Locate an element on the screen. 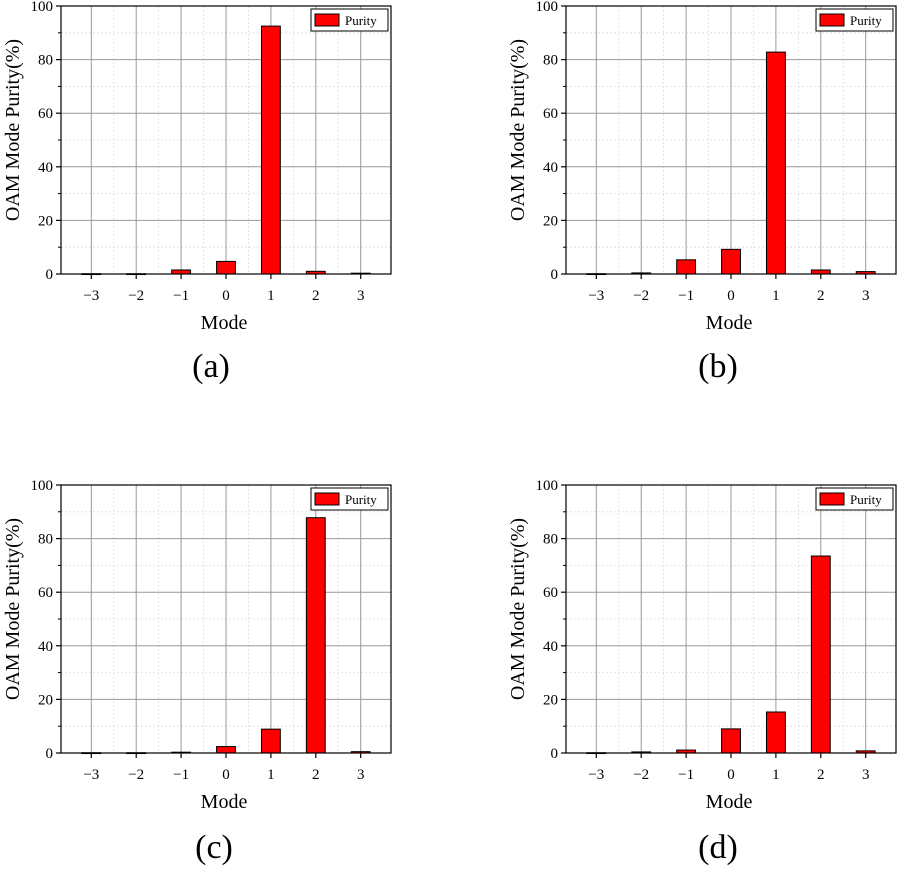  panel-label: (c) is located at coordinates (214, 847).